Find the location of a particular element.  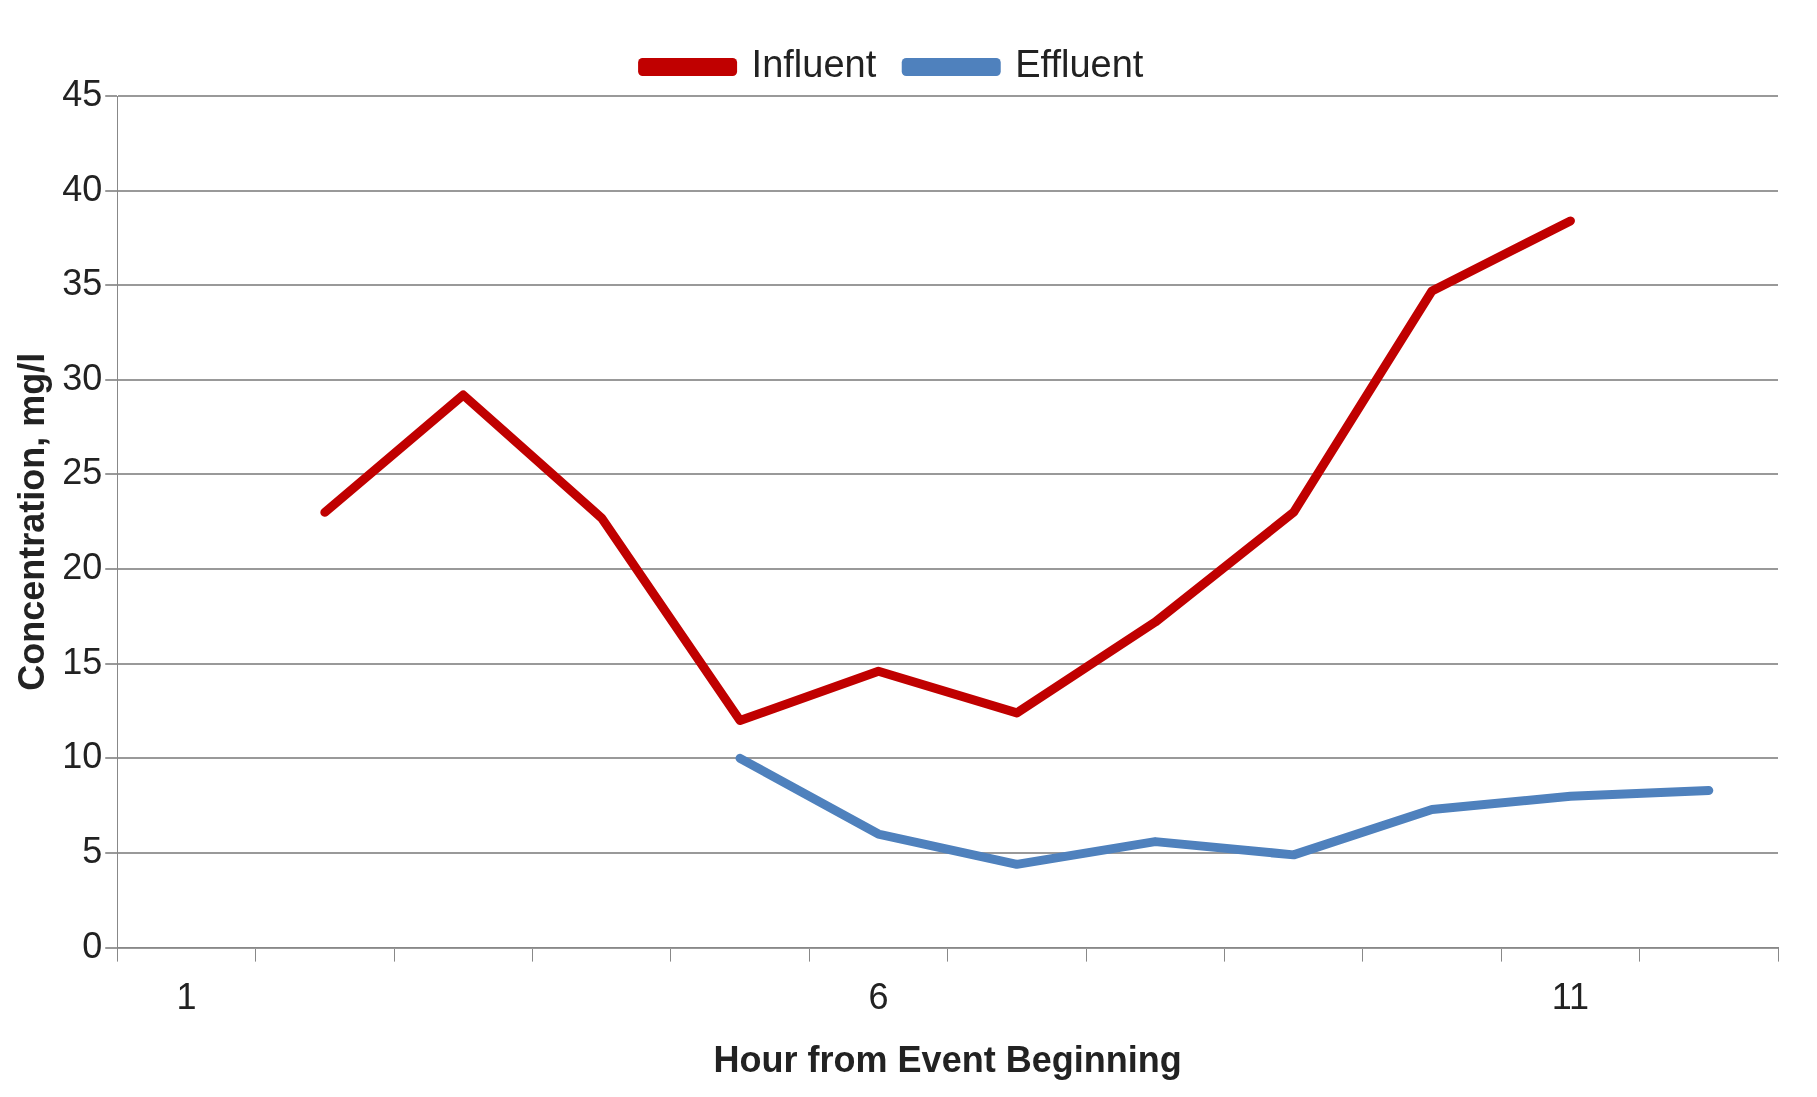

y-tick-label: 10 is located at coordinates (82, 756).